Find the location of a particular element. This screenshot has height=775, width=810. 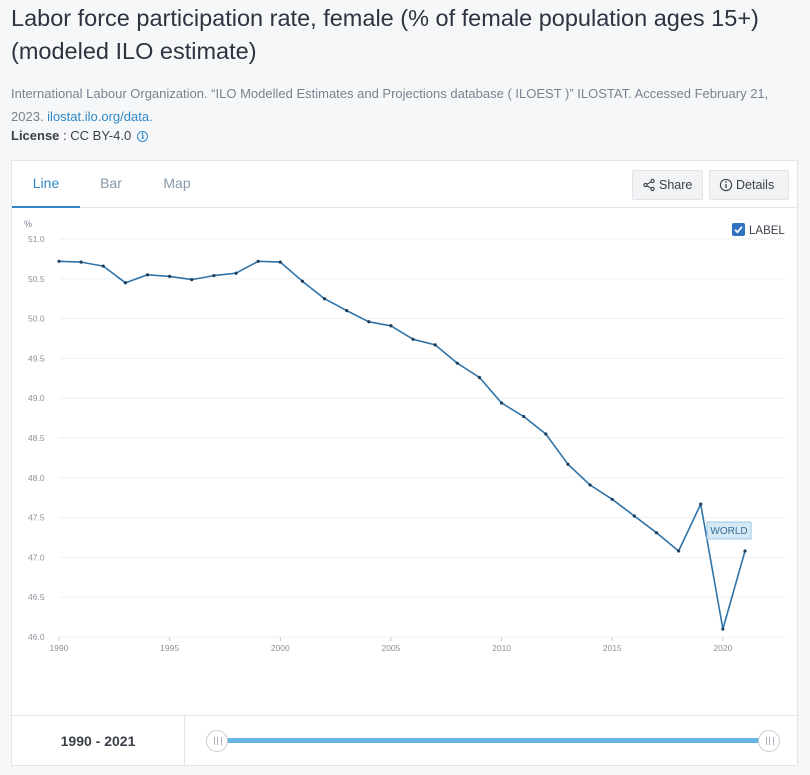

label-checkbox is located at coordinates (738, 229).